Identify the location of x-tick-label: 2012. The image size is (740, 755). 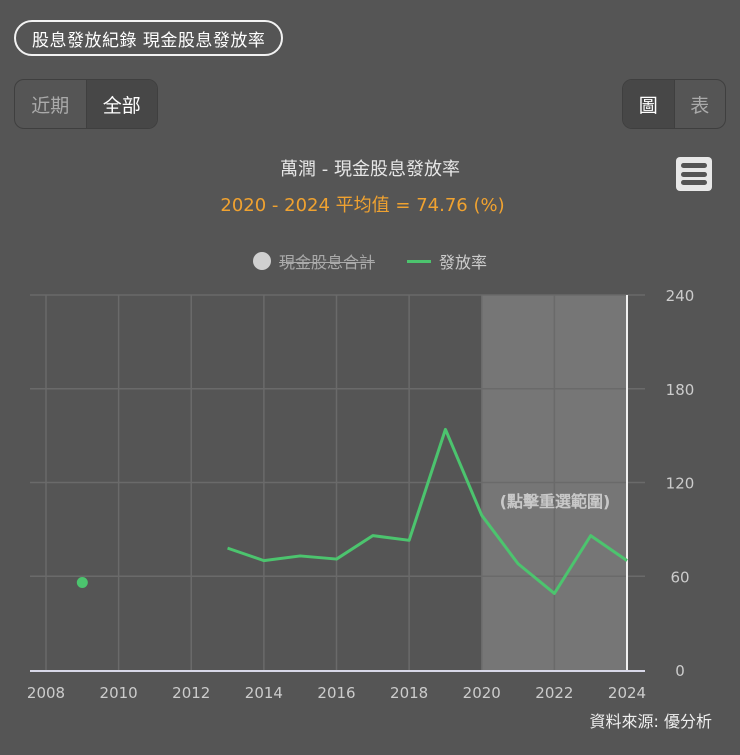
(191, 693).